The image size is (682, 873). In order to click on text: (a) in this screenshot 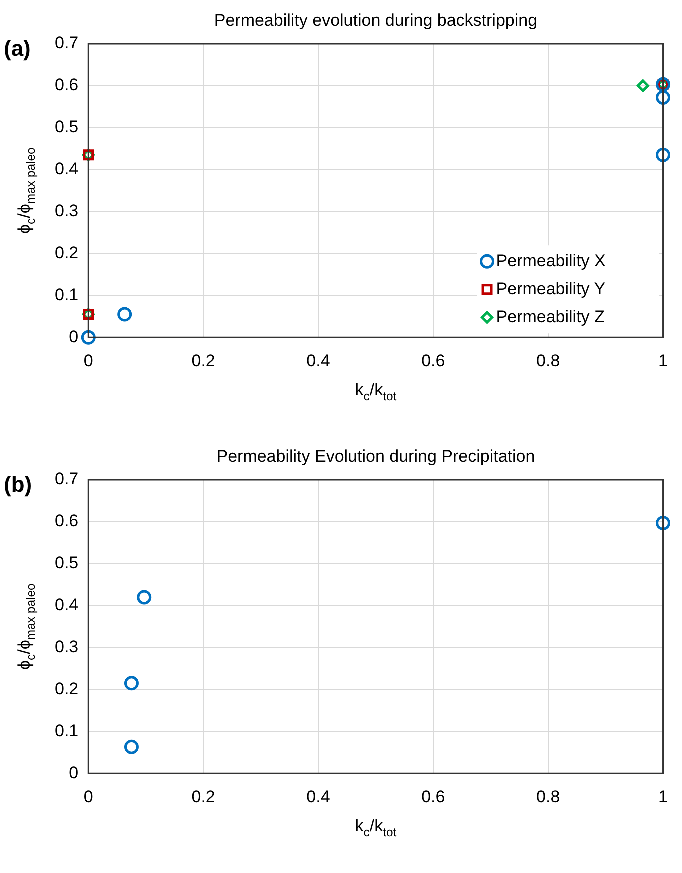, I will do `click(17, 48)`.